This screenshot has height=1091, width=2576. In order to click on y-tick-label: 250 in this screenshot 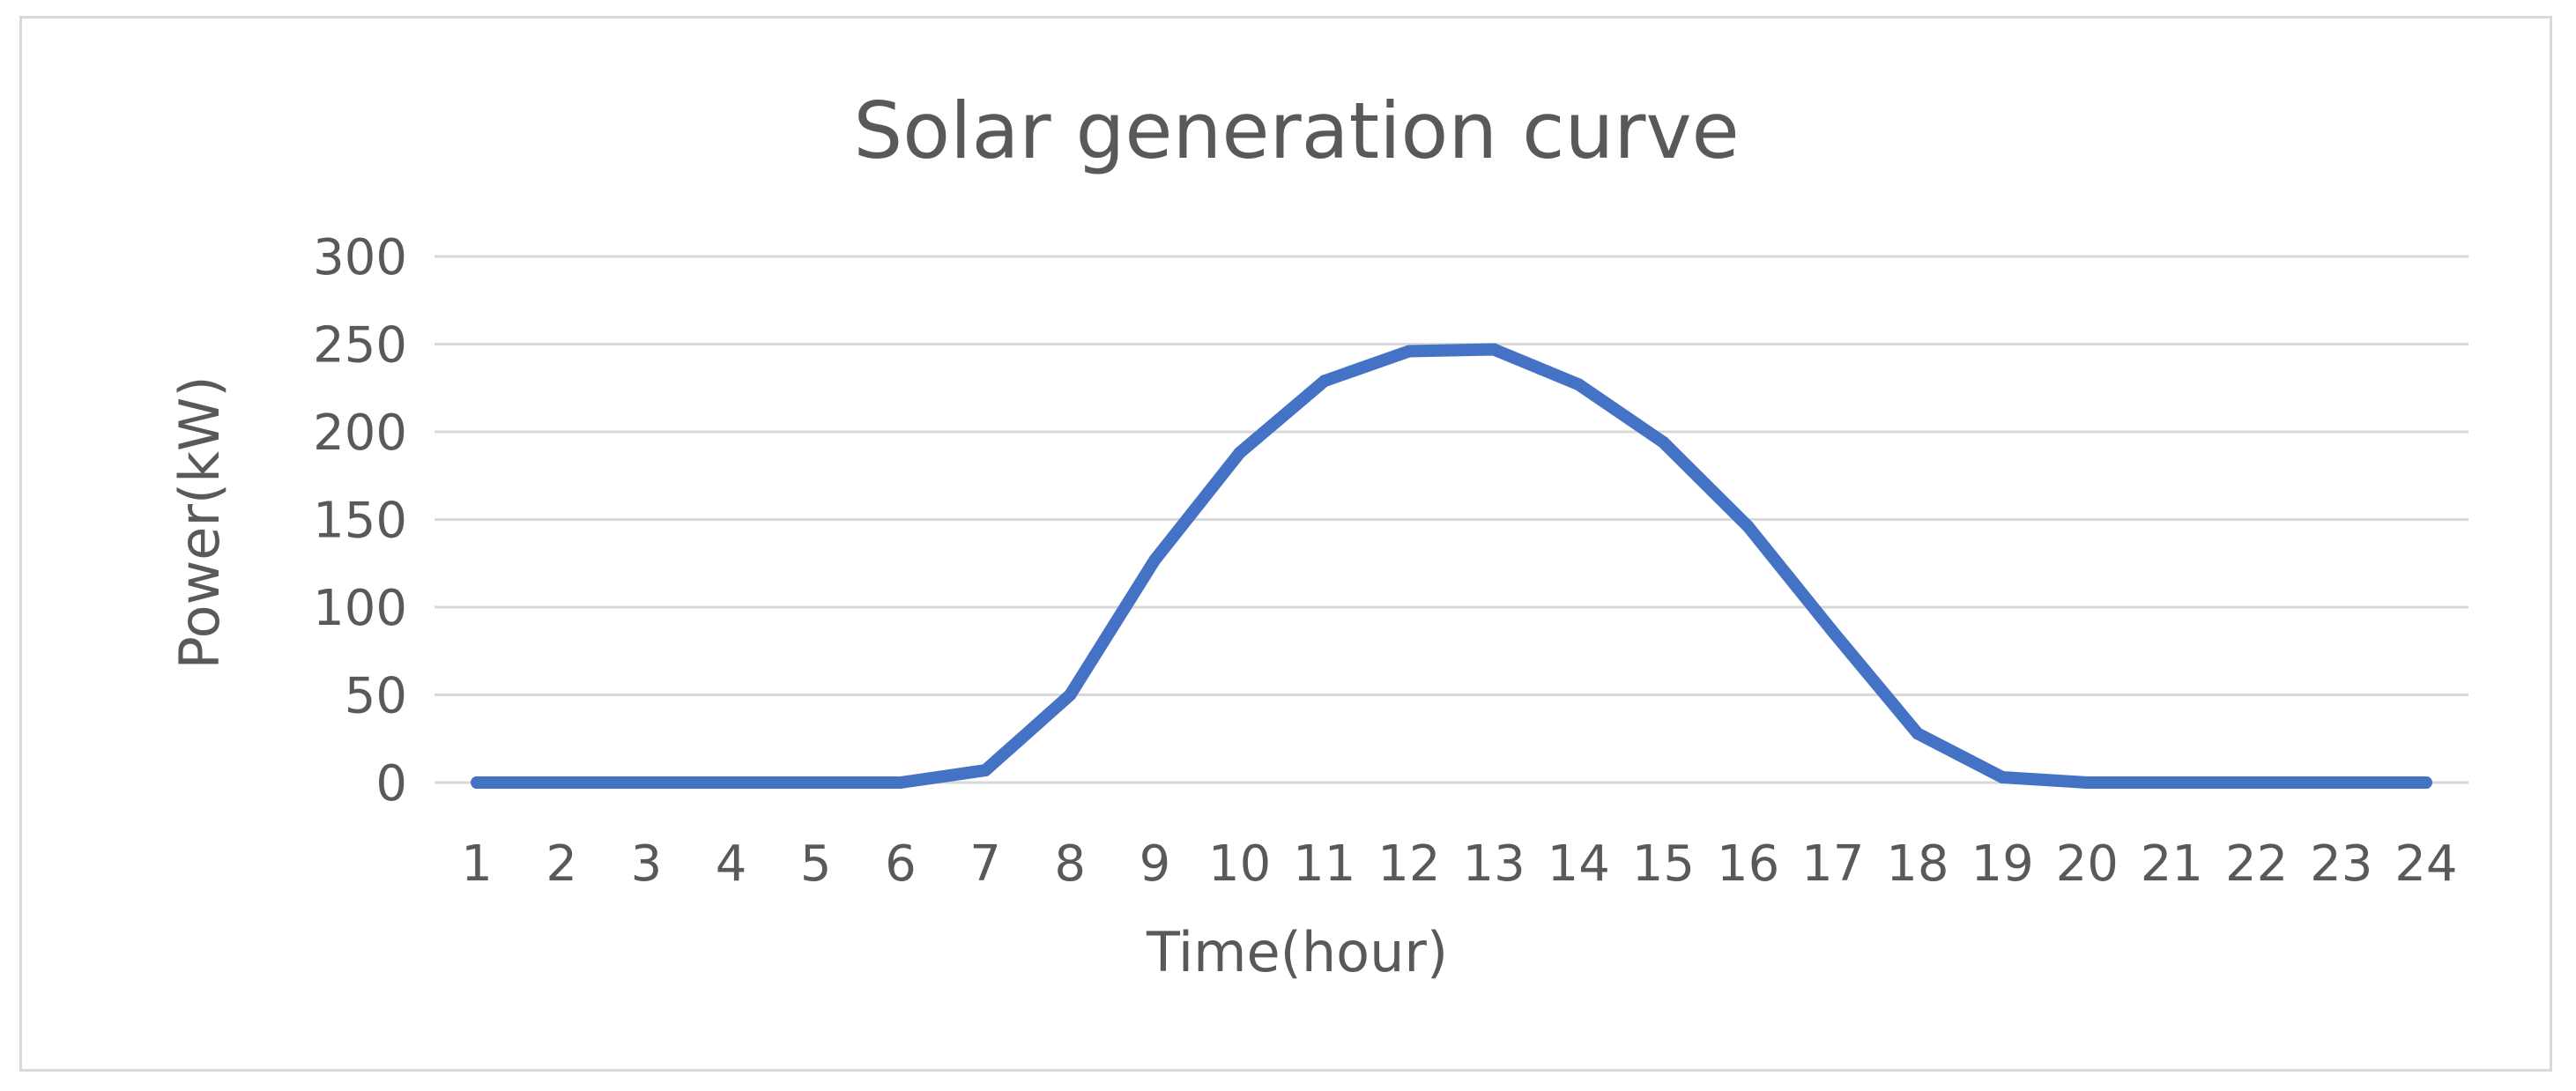, I will do `click(360, 346)`.